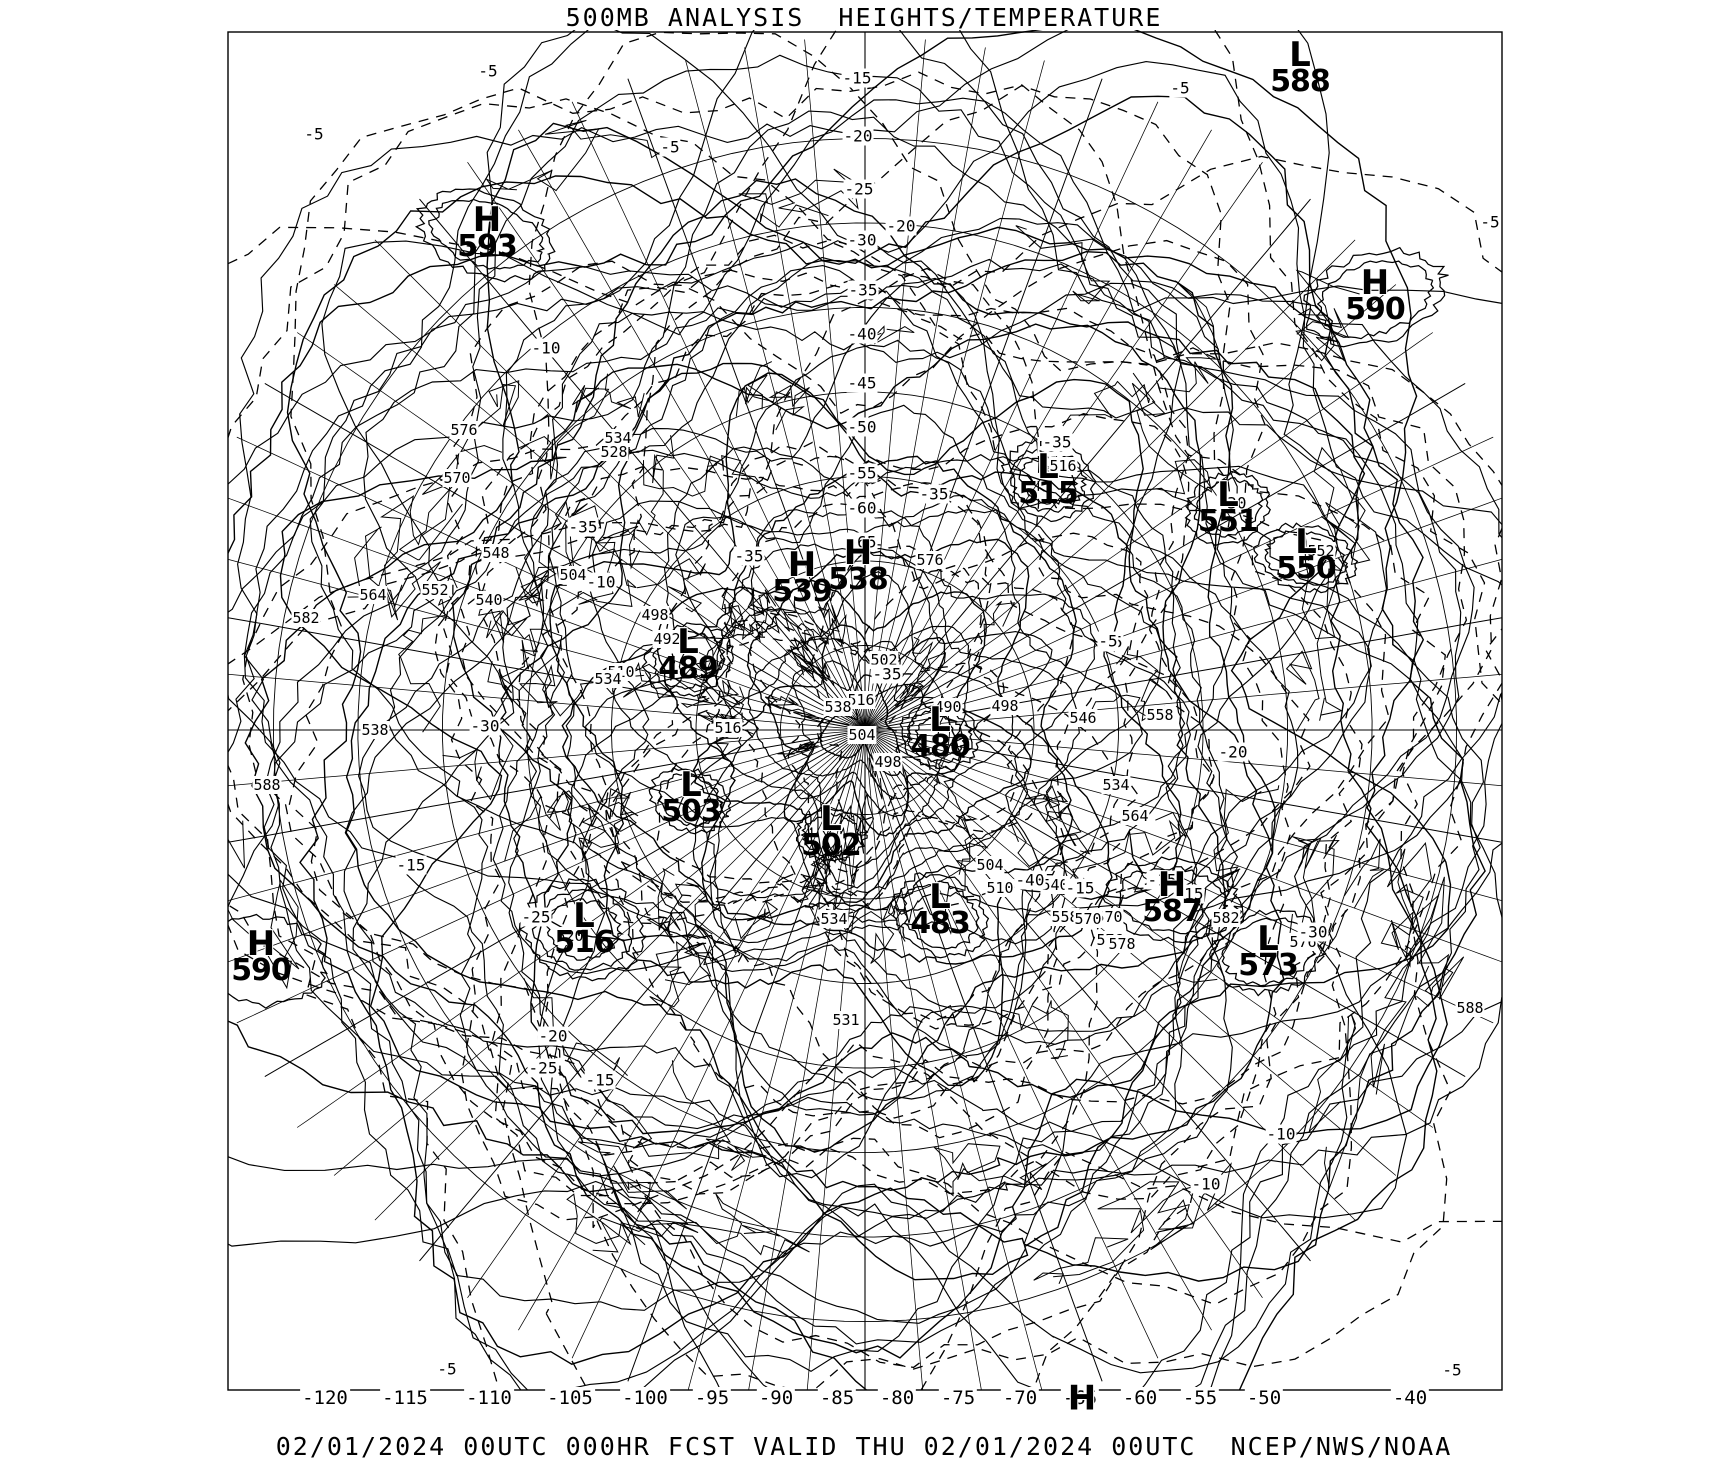 Image resolution: width=1728 pixels, height=1478 pixels. I want to click on high-center-marker: H 538, so click(858, 565).